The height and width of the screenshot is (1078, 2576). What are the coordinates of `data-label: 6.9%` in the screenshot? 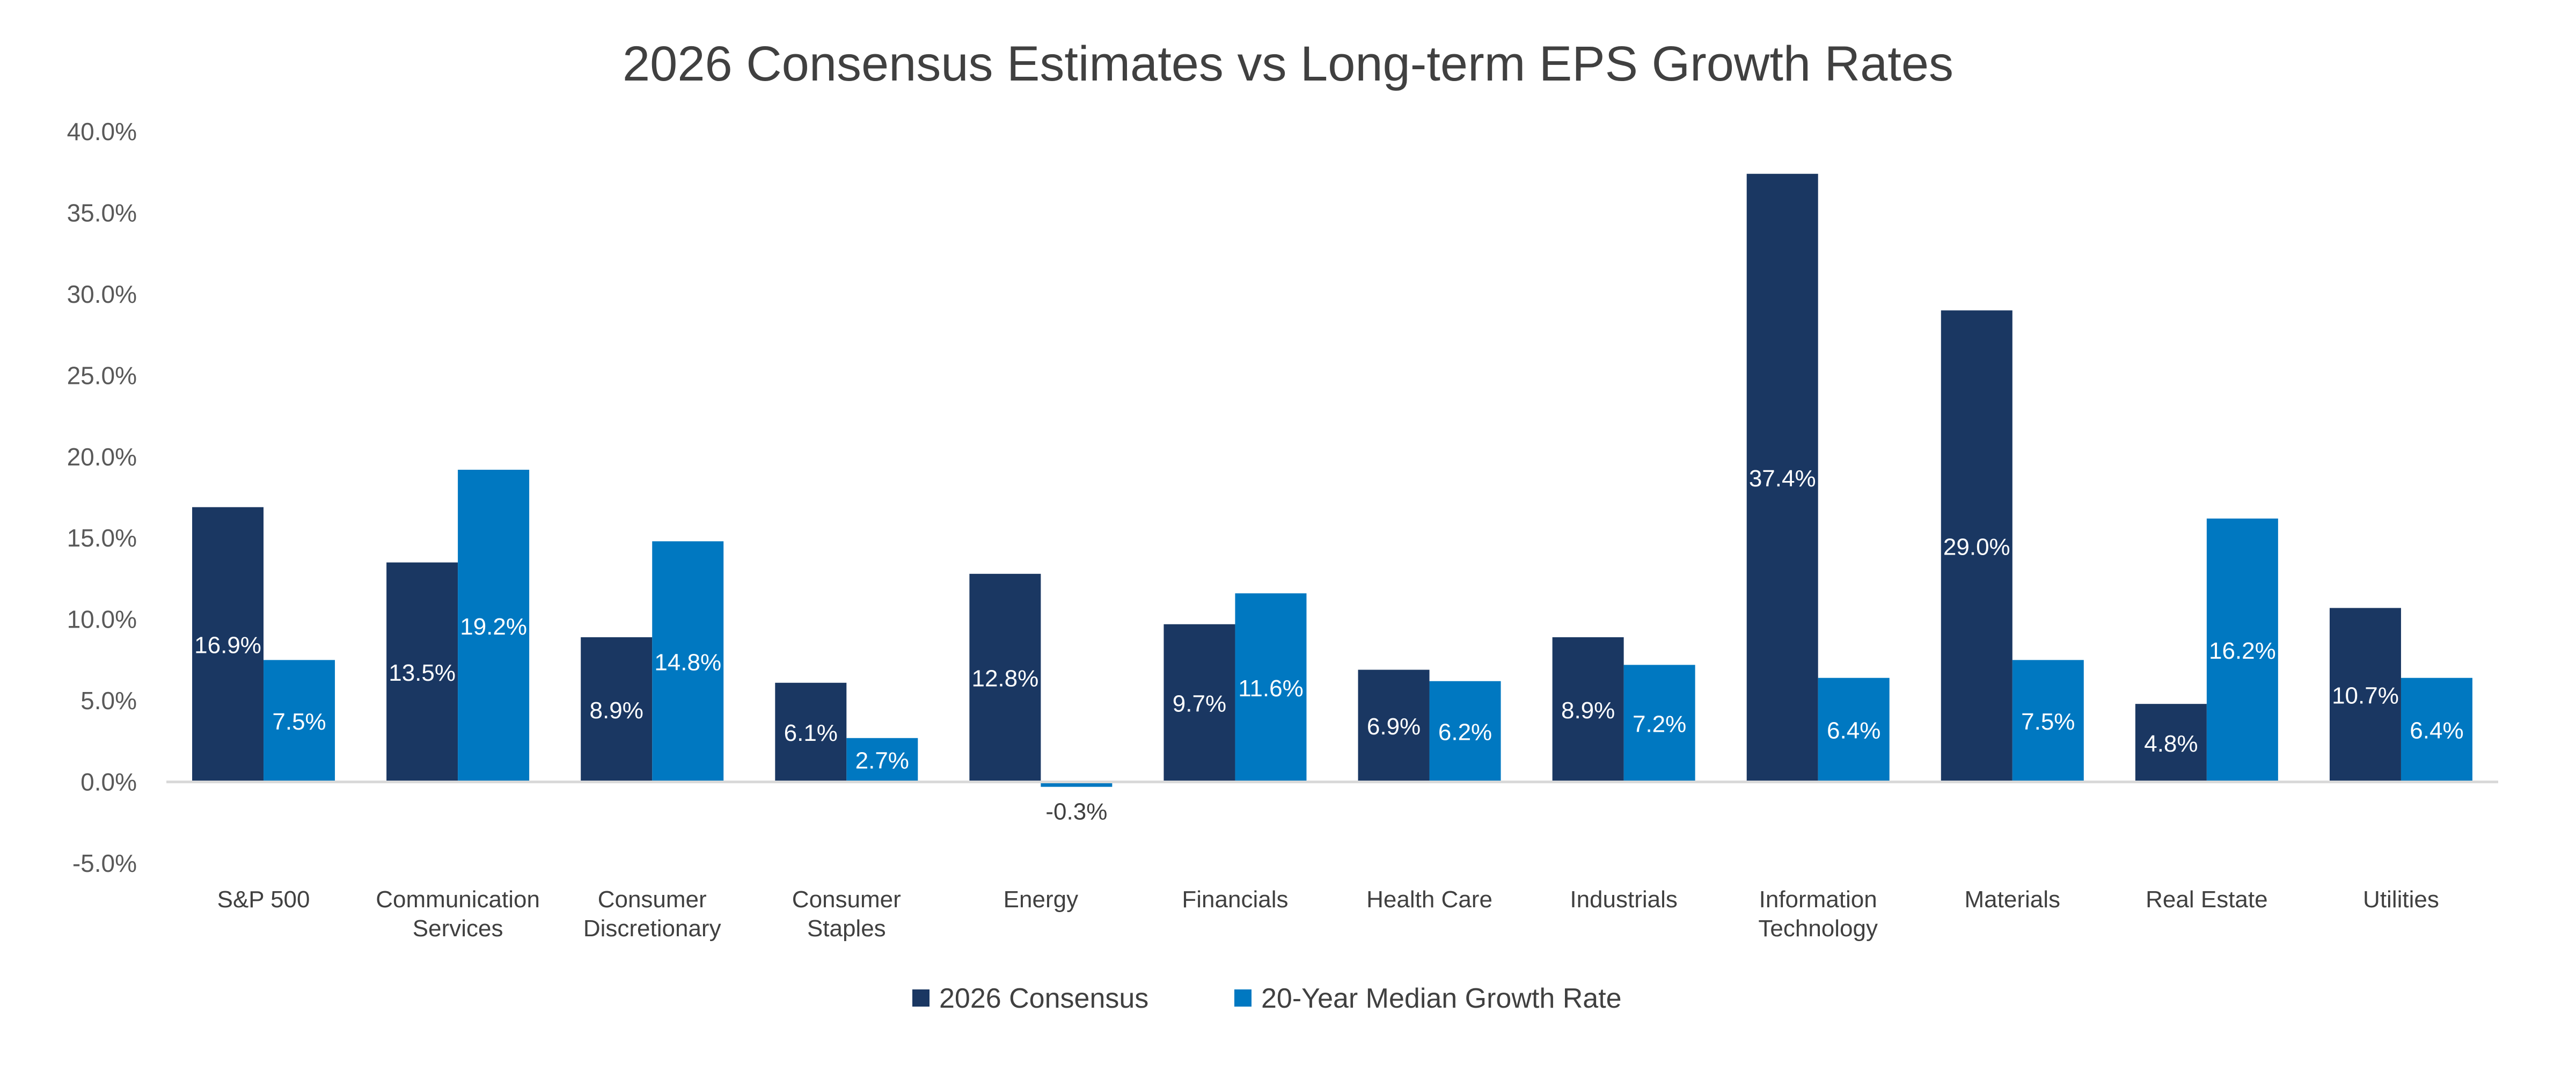 It's located at (1394, 726).